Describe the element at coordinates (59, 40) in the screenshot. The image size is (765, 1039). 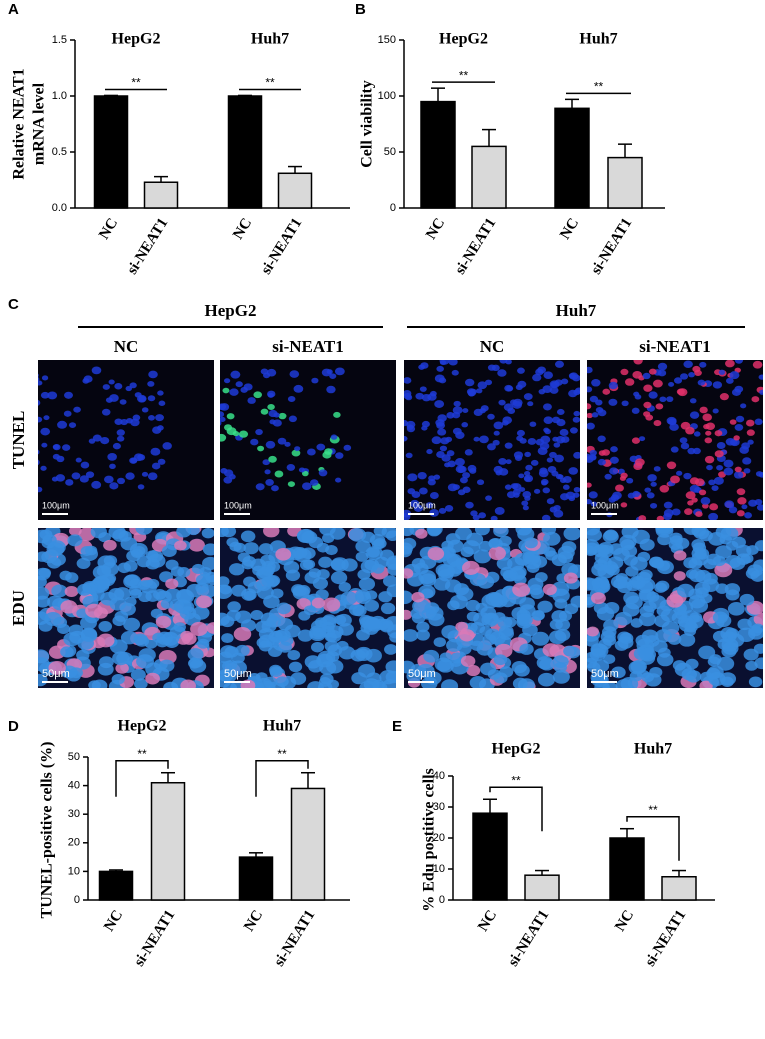
I see `y-tick-label: 1.5` at that location.